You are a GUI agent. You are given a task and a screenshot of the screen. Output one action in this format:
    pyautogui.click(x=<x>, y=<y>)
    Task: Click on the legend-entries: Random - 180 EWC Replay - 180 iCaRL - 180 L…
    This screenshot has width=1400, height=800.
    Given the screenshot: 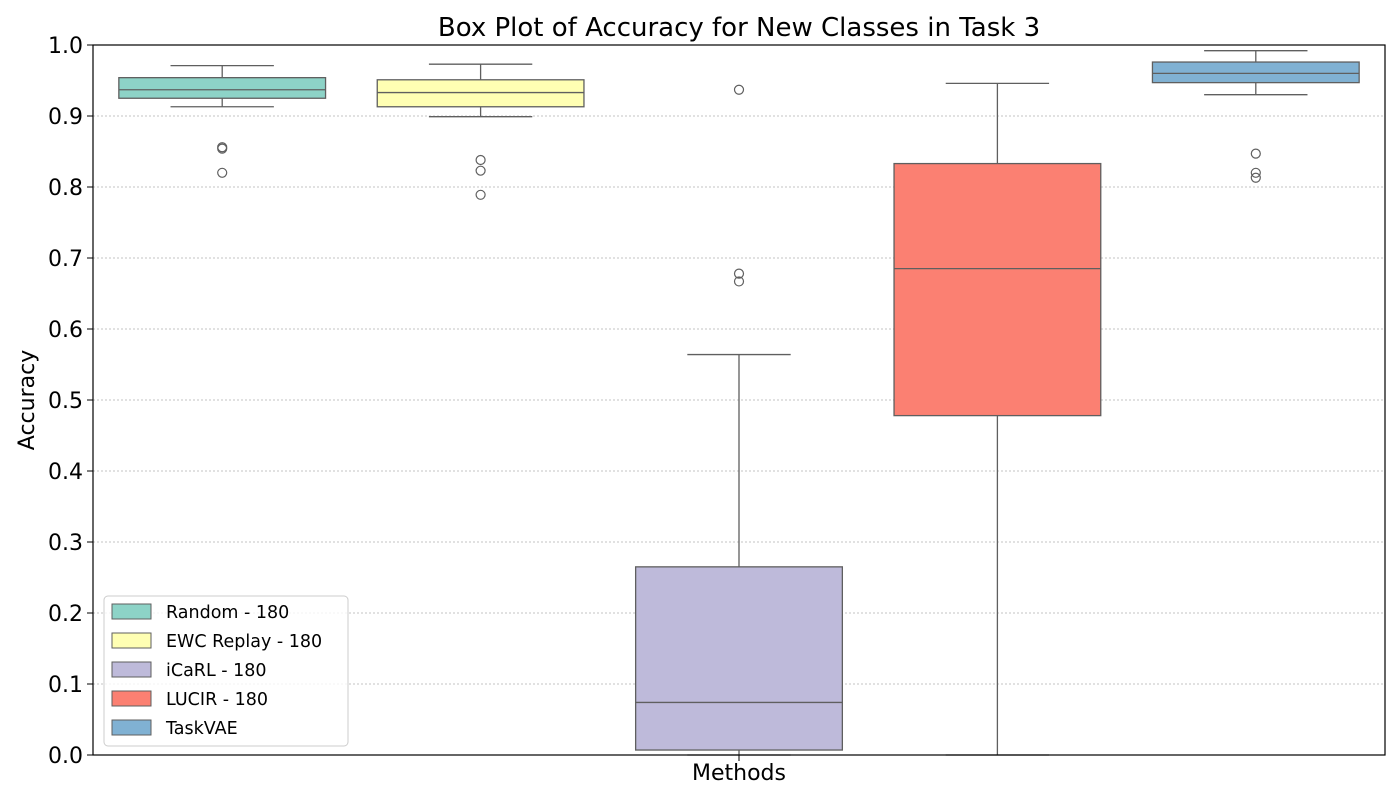 What is the action you would take?
    pyautogui.click(x=216, y=671)
    